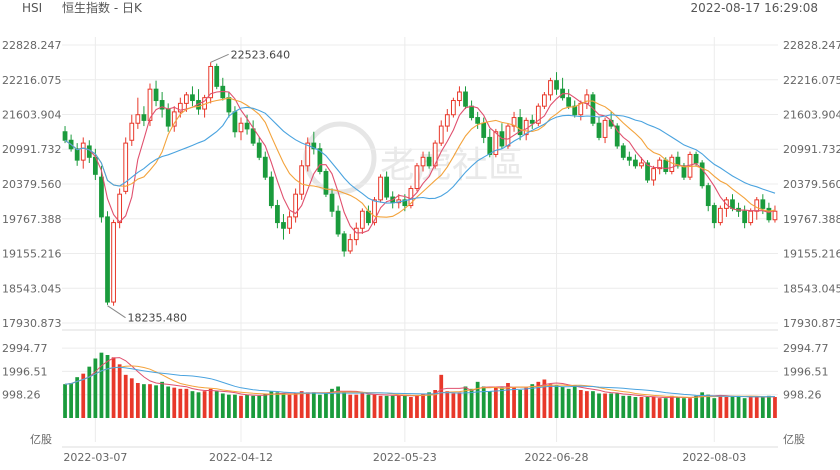 The width and height of the screenshot is (840, 470). What do you see at coordinates (32, 45) in the screenshot?
I see `price-tick-label-left: 22828.247` at bounding box center [32, 45].